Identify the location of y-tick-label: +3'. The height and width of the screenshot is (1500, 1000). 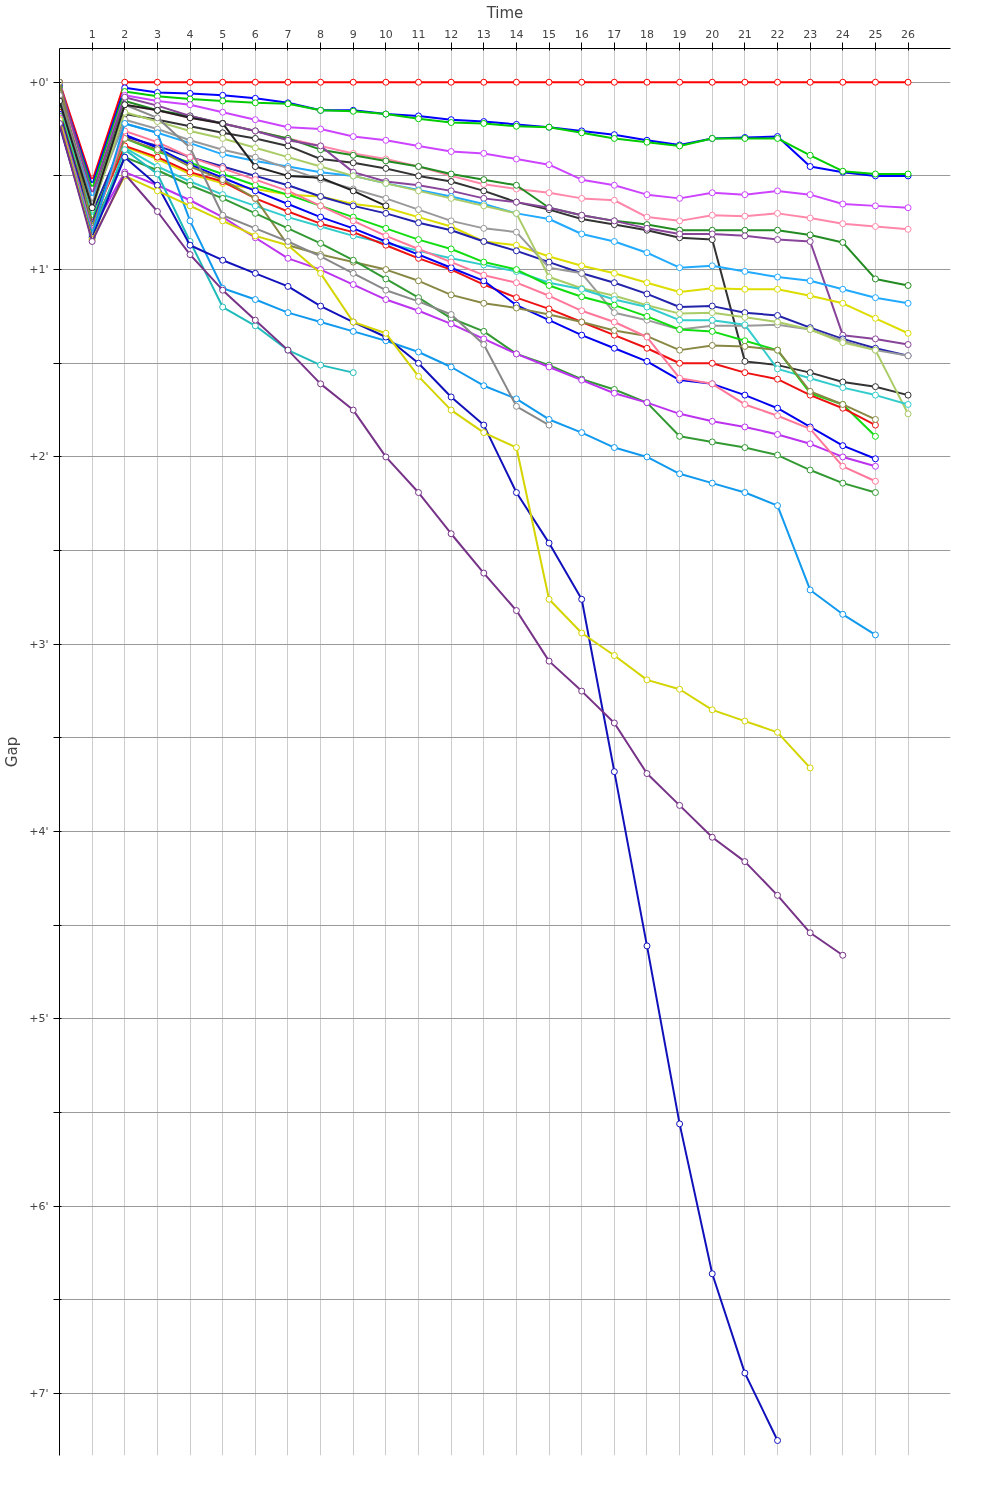
(39, 644).